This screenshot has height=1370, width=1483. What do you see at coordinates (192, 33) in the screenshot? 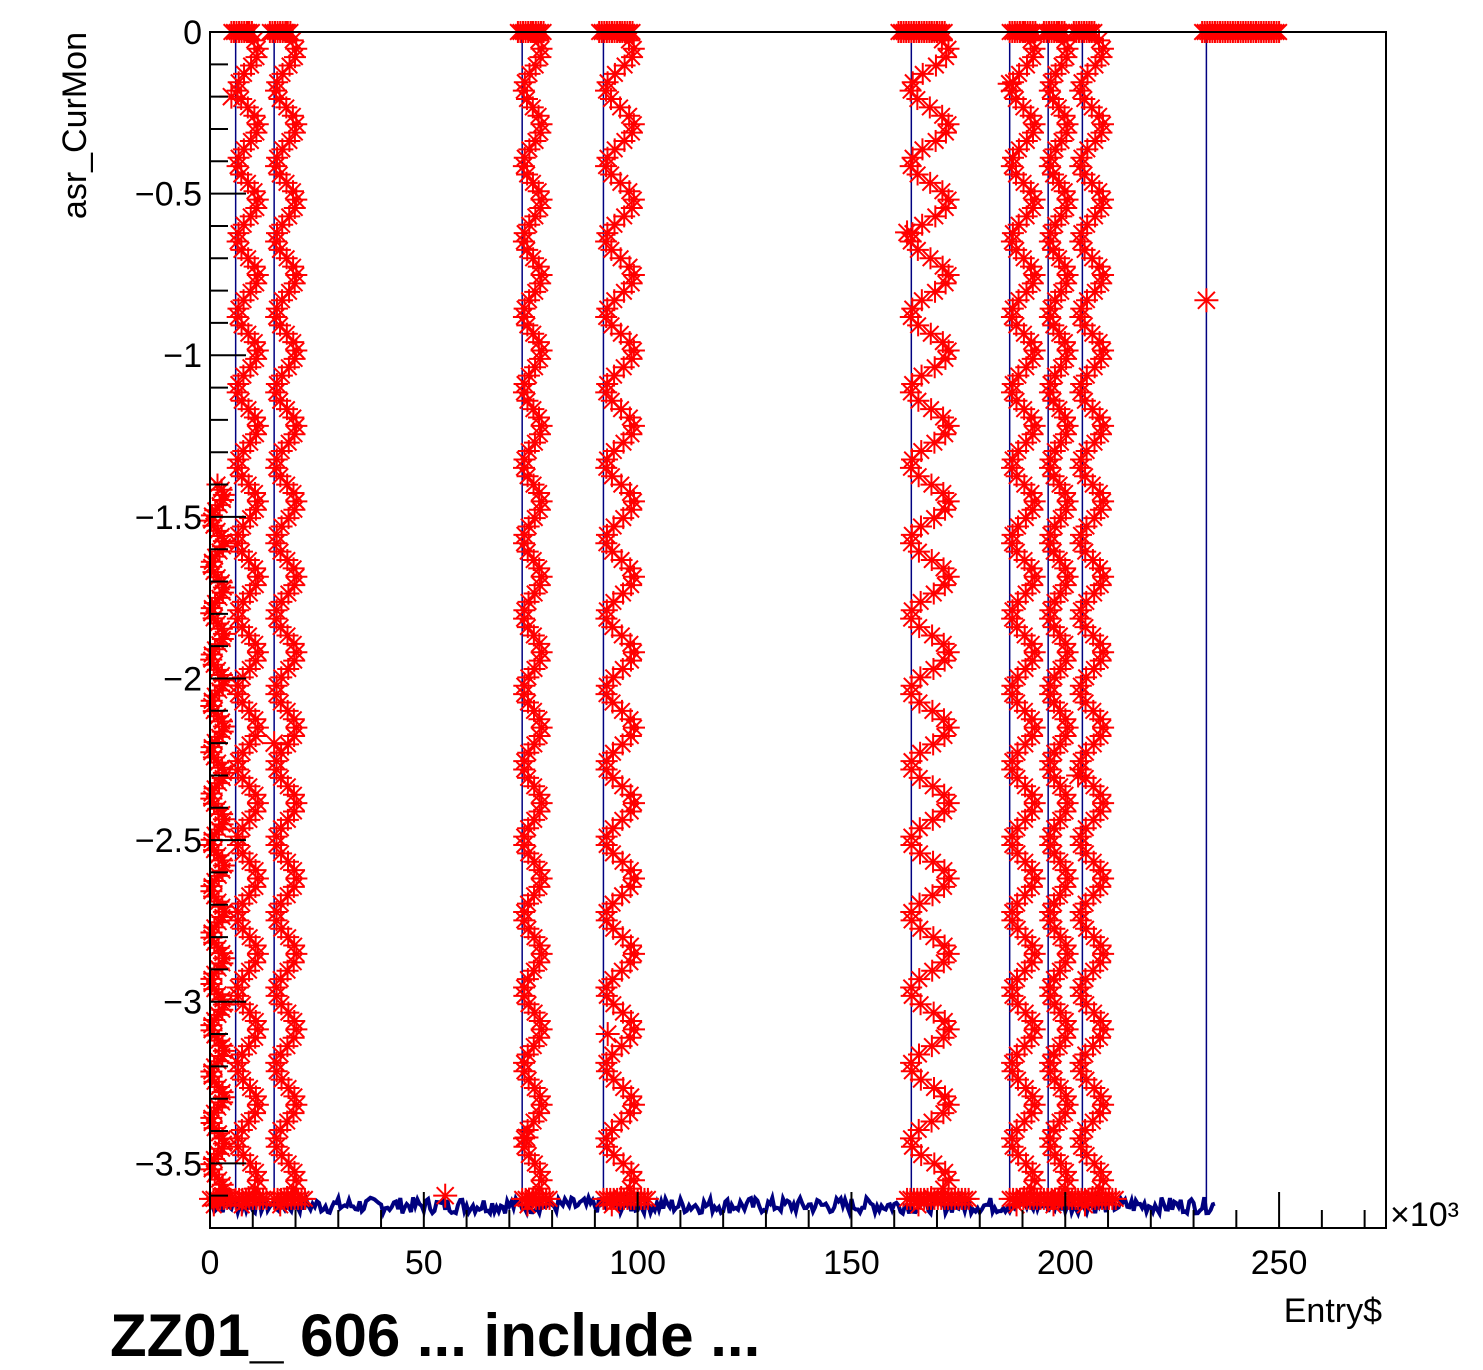
I see `y-tick-label: 0` at bounding box center [192, 33].